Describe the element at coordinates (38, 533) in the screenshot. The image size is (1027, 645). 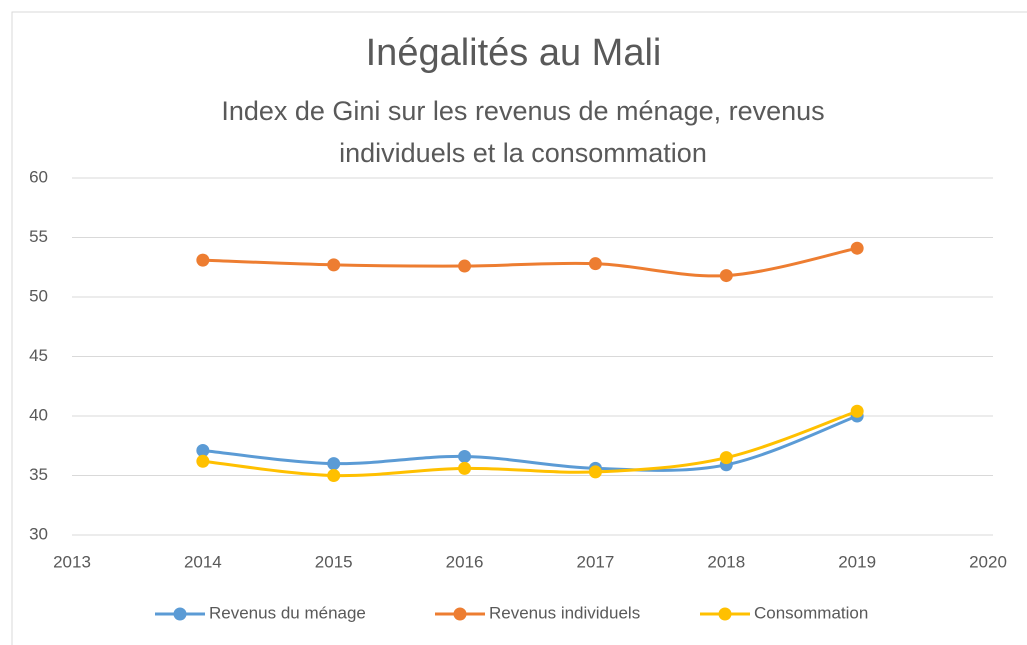
I see `y-tick-label: 30` at that location.